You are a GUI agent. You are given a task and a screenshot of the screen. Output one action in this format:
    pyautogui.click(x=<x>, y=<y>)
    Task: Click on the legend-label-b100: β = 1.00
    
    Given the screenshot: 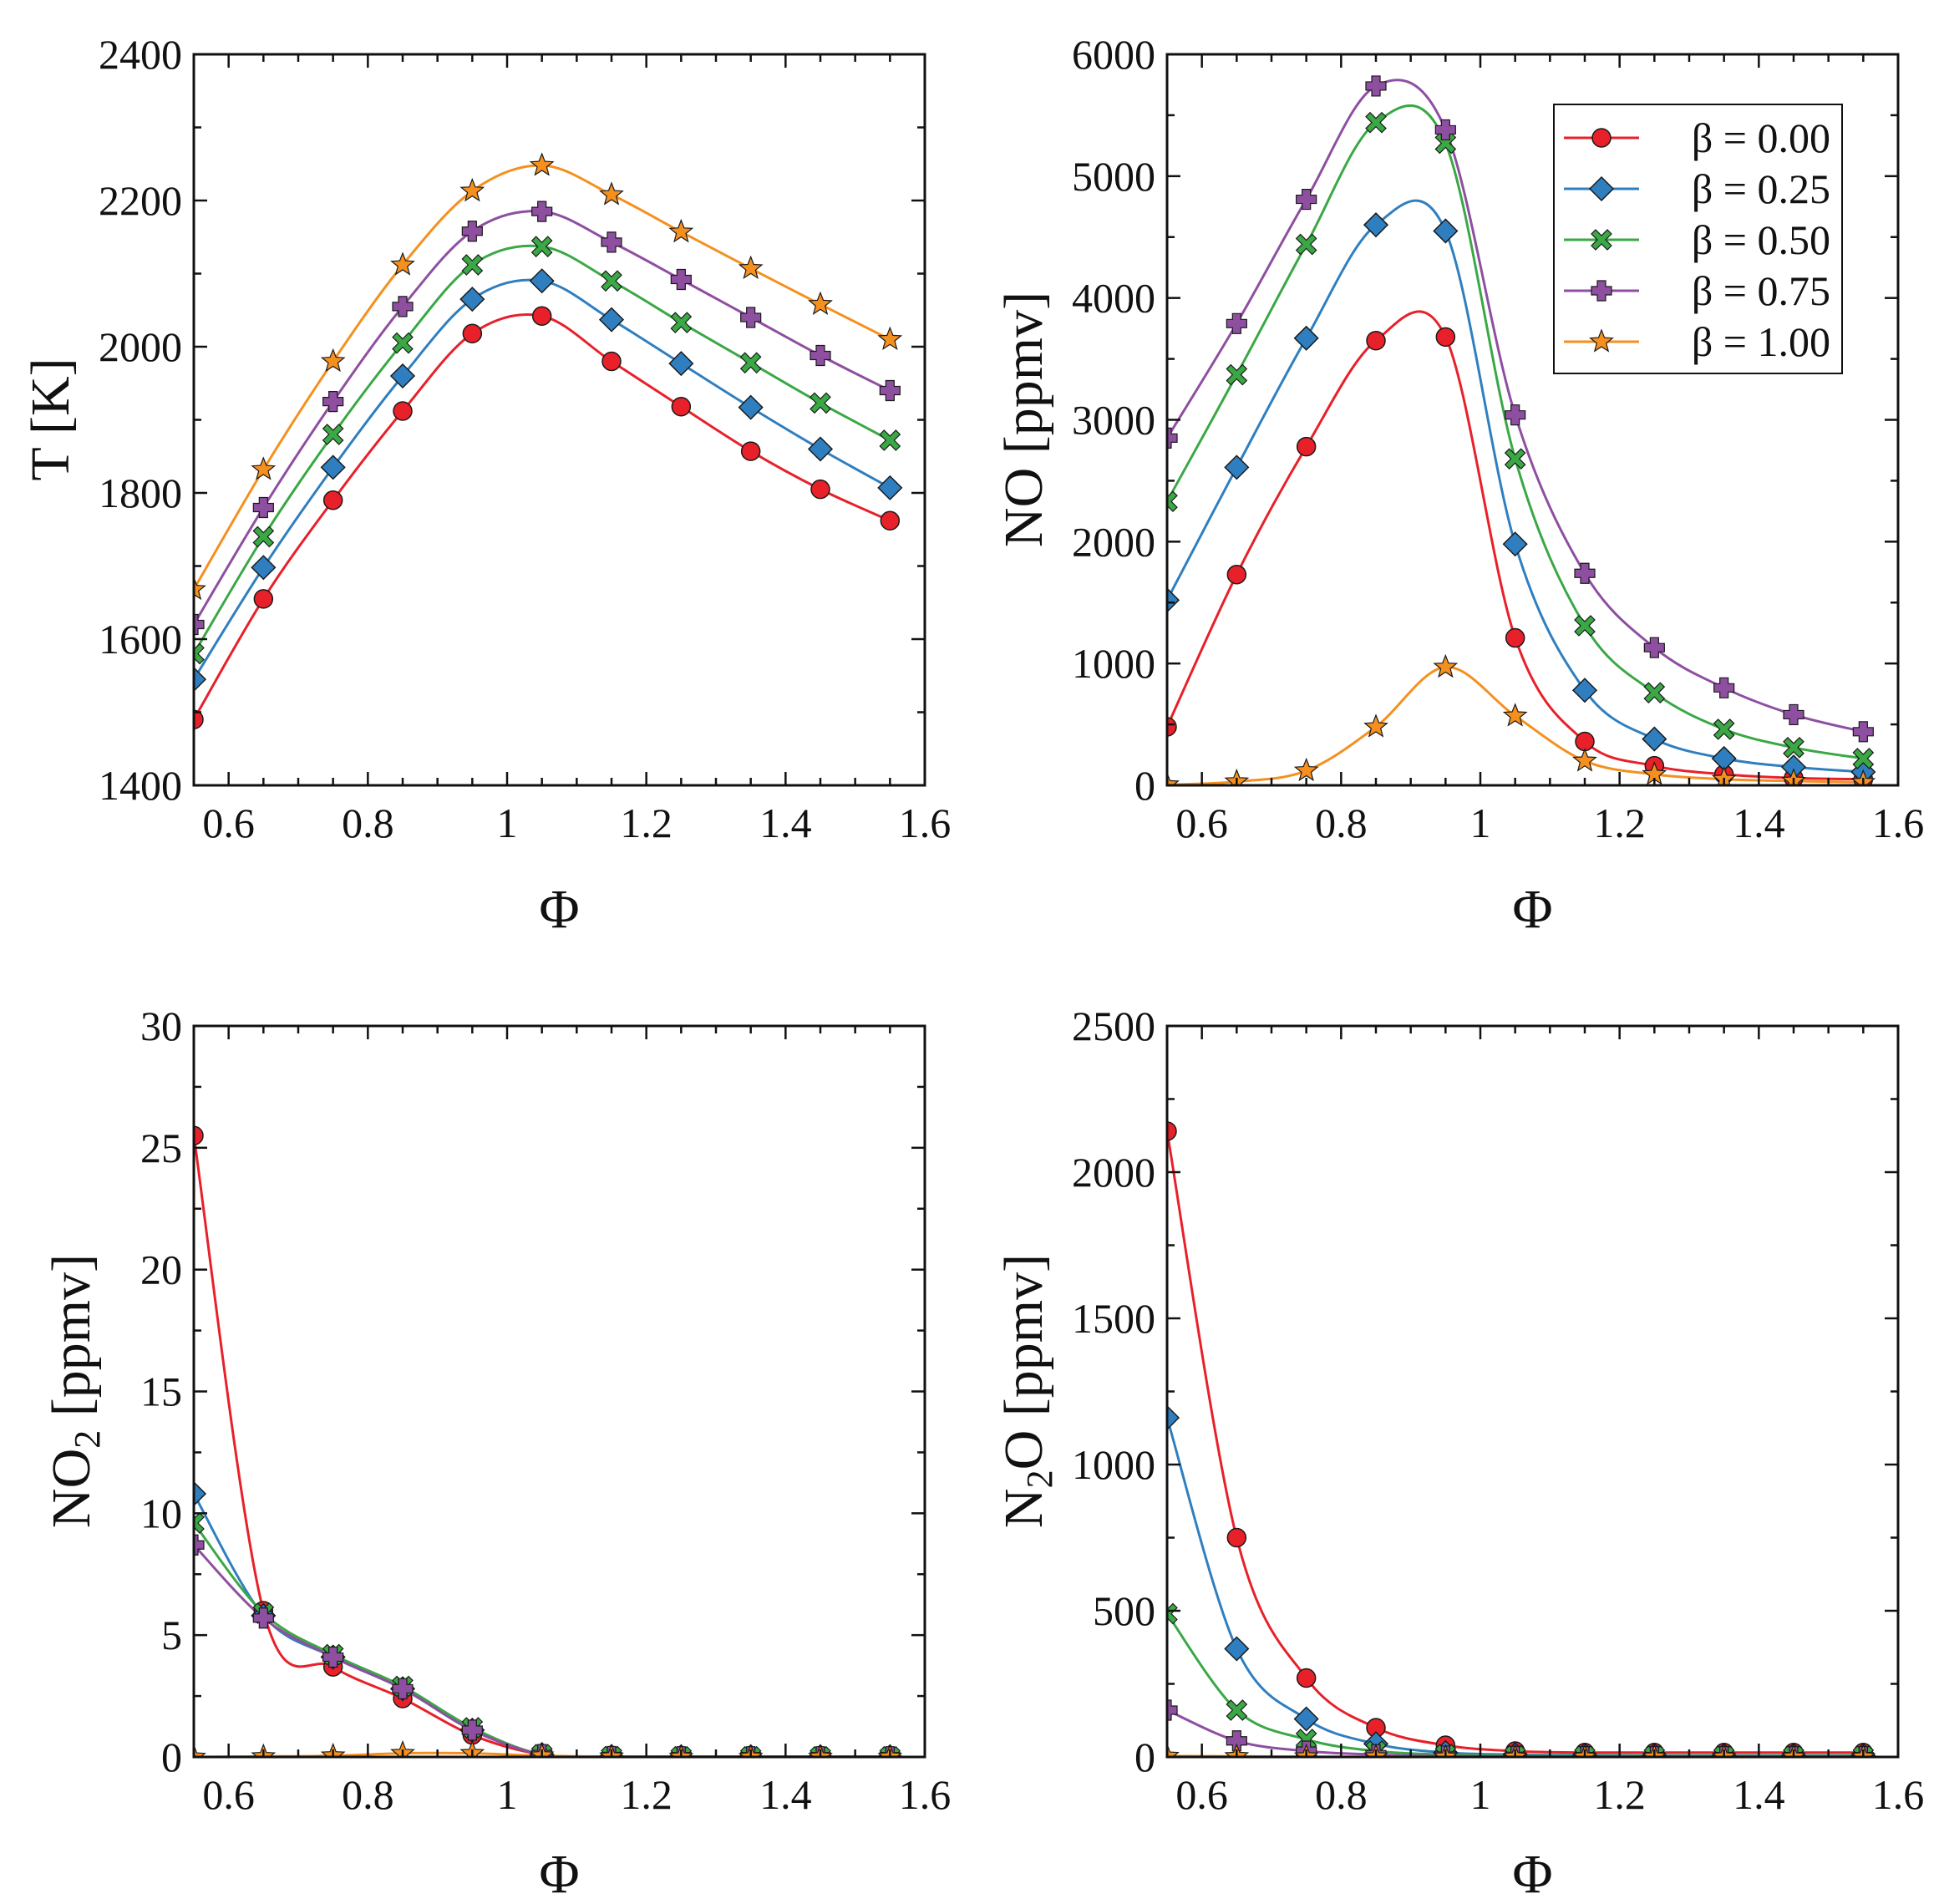 What is the action you would take?
    pyautogui.click(x=1761, y=341)
    